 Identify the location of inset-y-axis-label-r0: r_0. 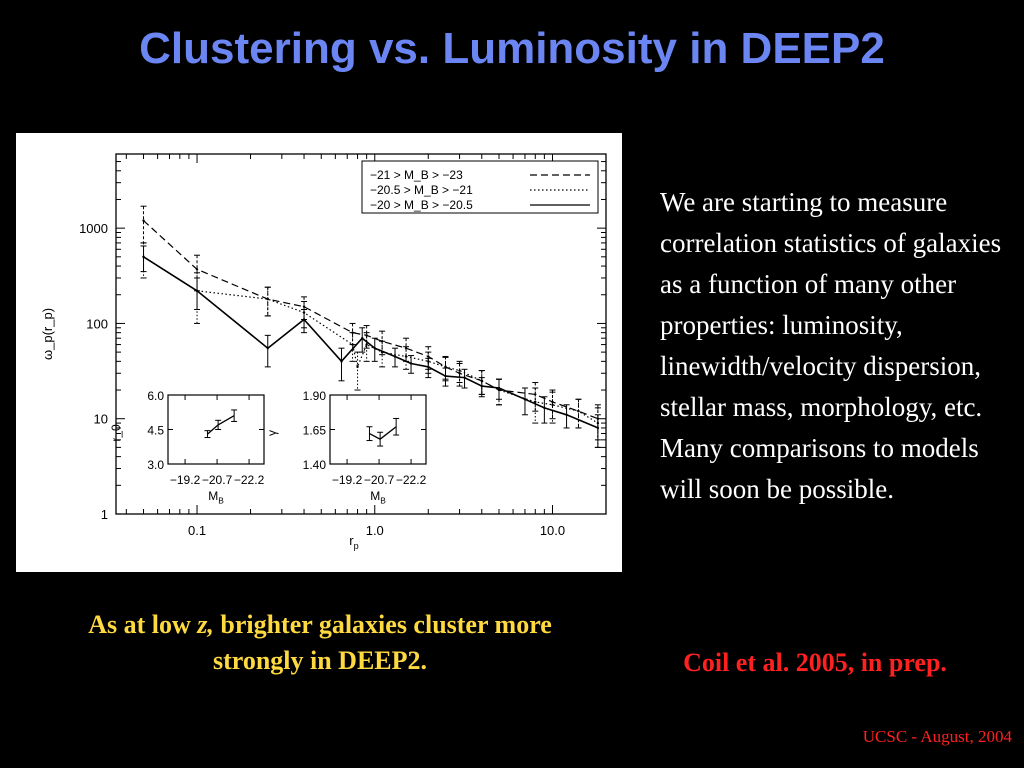
(116, 433).